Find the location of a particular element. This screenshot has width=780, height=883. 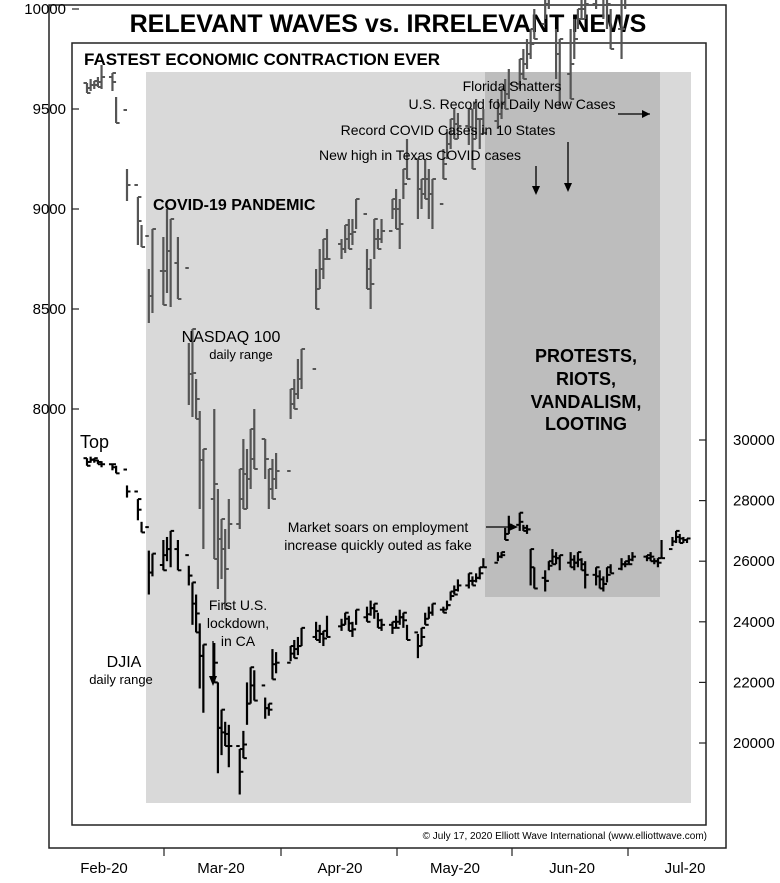

pandemic-label: COVID-19 PANDEMIC is located at coordinates (234, 205).